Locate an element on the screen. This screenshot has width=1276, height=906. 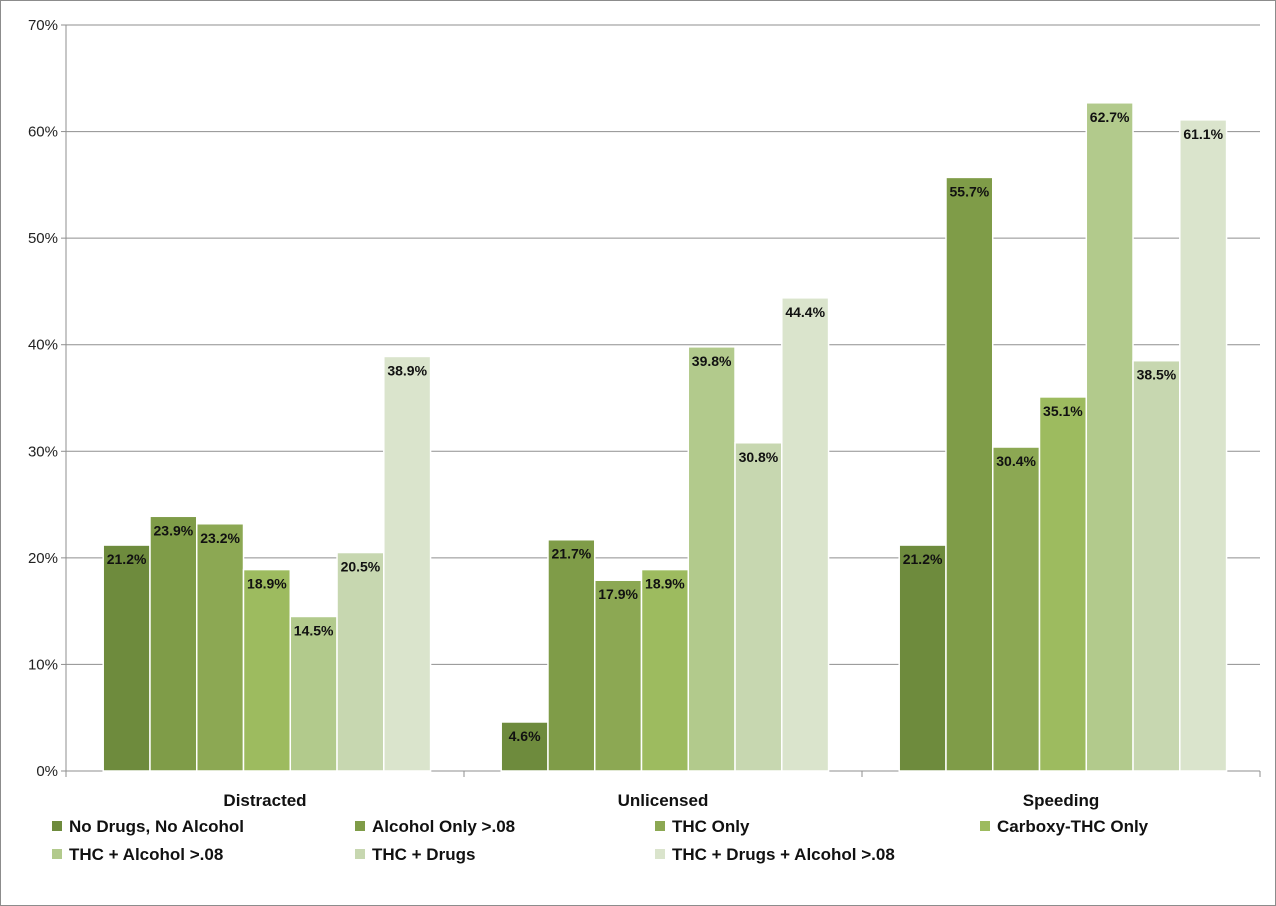
data-label: 14.5% is located at coordinates (314, 630).